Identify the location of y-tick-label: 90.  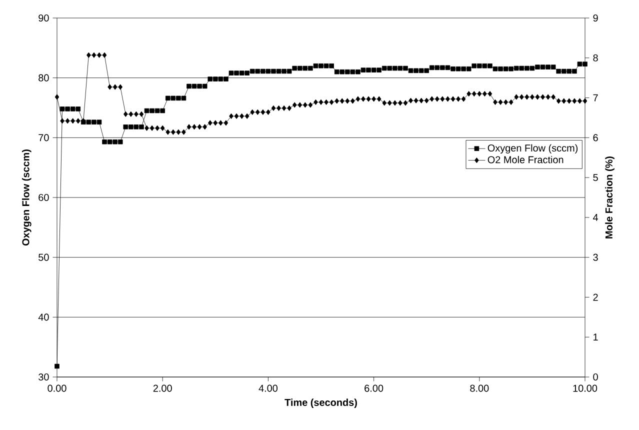
(43, 18).